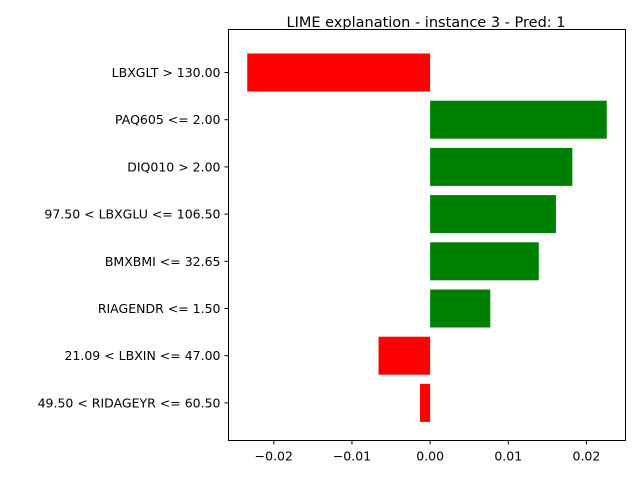  I want to click on y-tick-label: 97.50 < LBXGLU <= 106.50, so click(132, 214).